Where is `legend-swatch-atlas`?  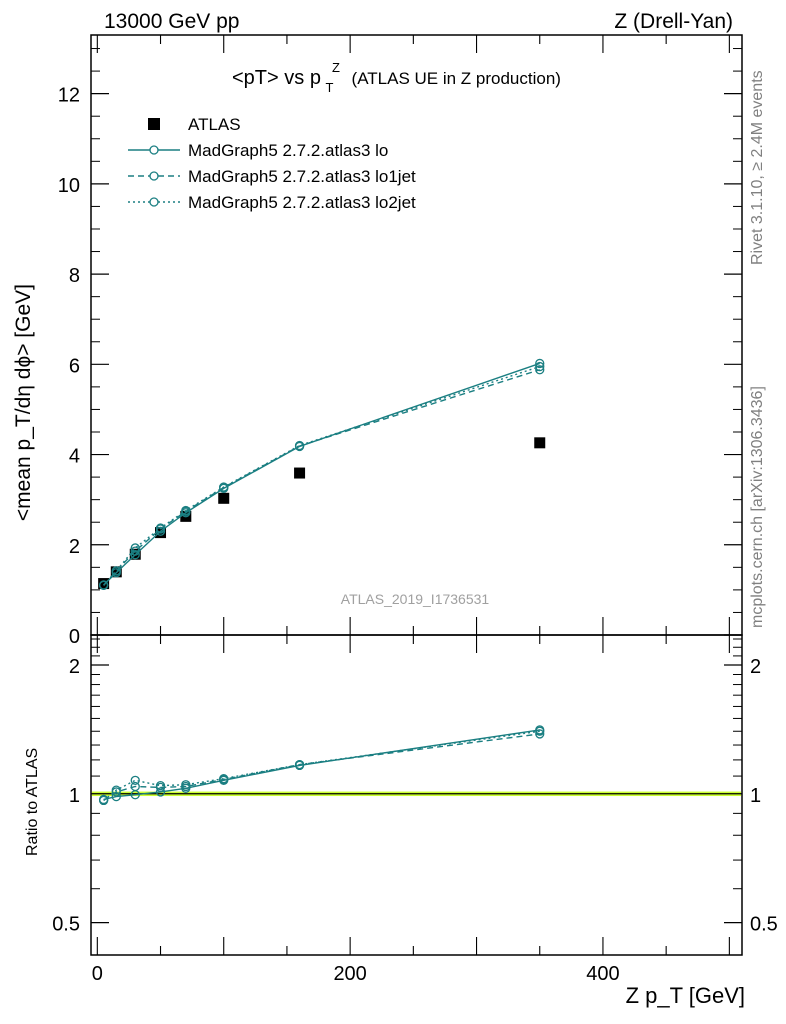 legend-swatch-atlas is located at coordinates (154, 124).